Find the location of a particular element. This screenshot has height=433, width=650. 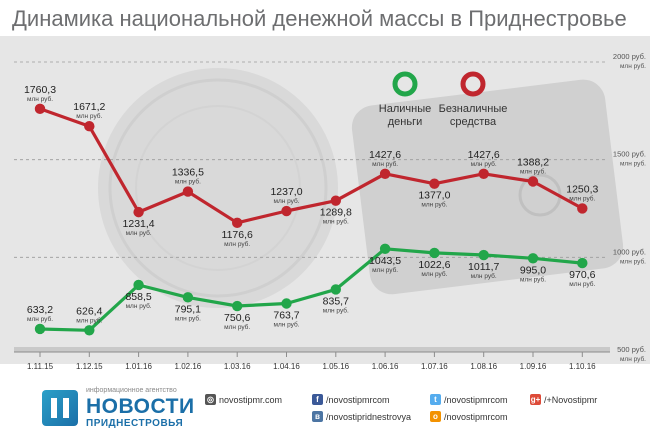

link-website-label: novostipmr.com is located at coordinates (251, 400).